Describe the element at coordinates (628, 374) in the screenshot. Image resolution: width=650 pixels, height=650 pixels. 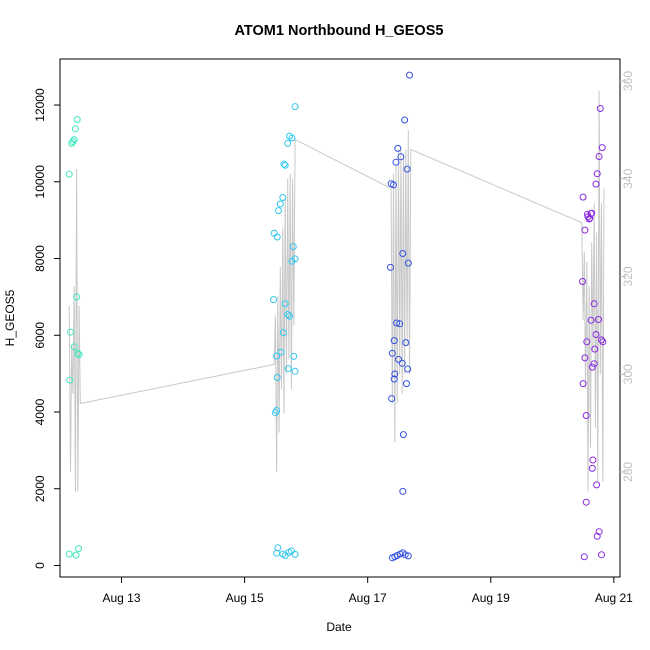
I see `right-y-tick-label: 300` at that location.